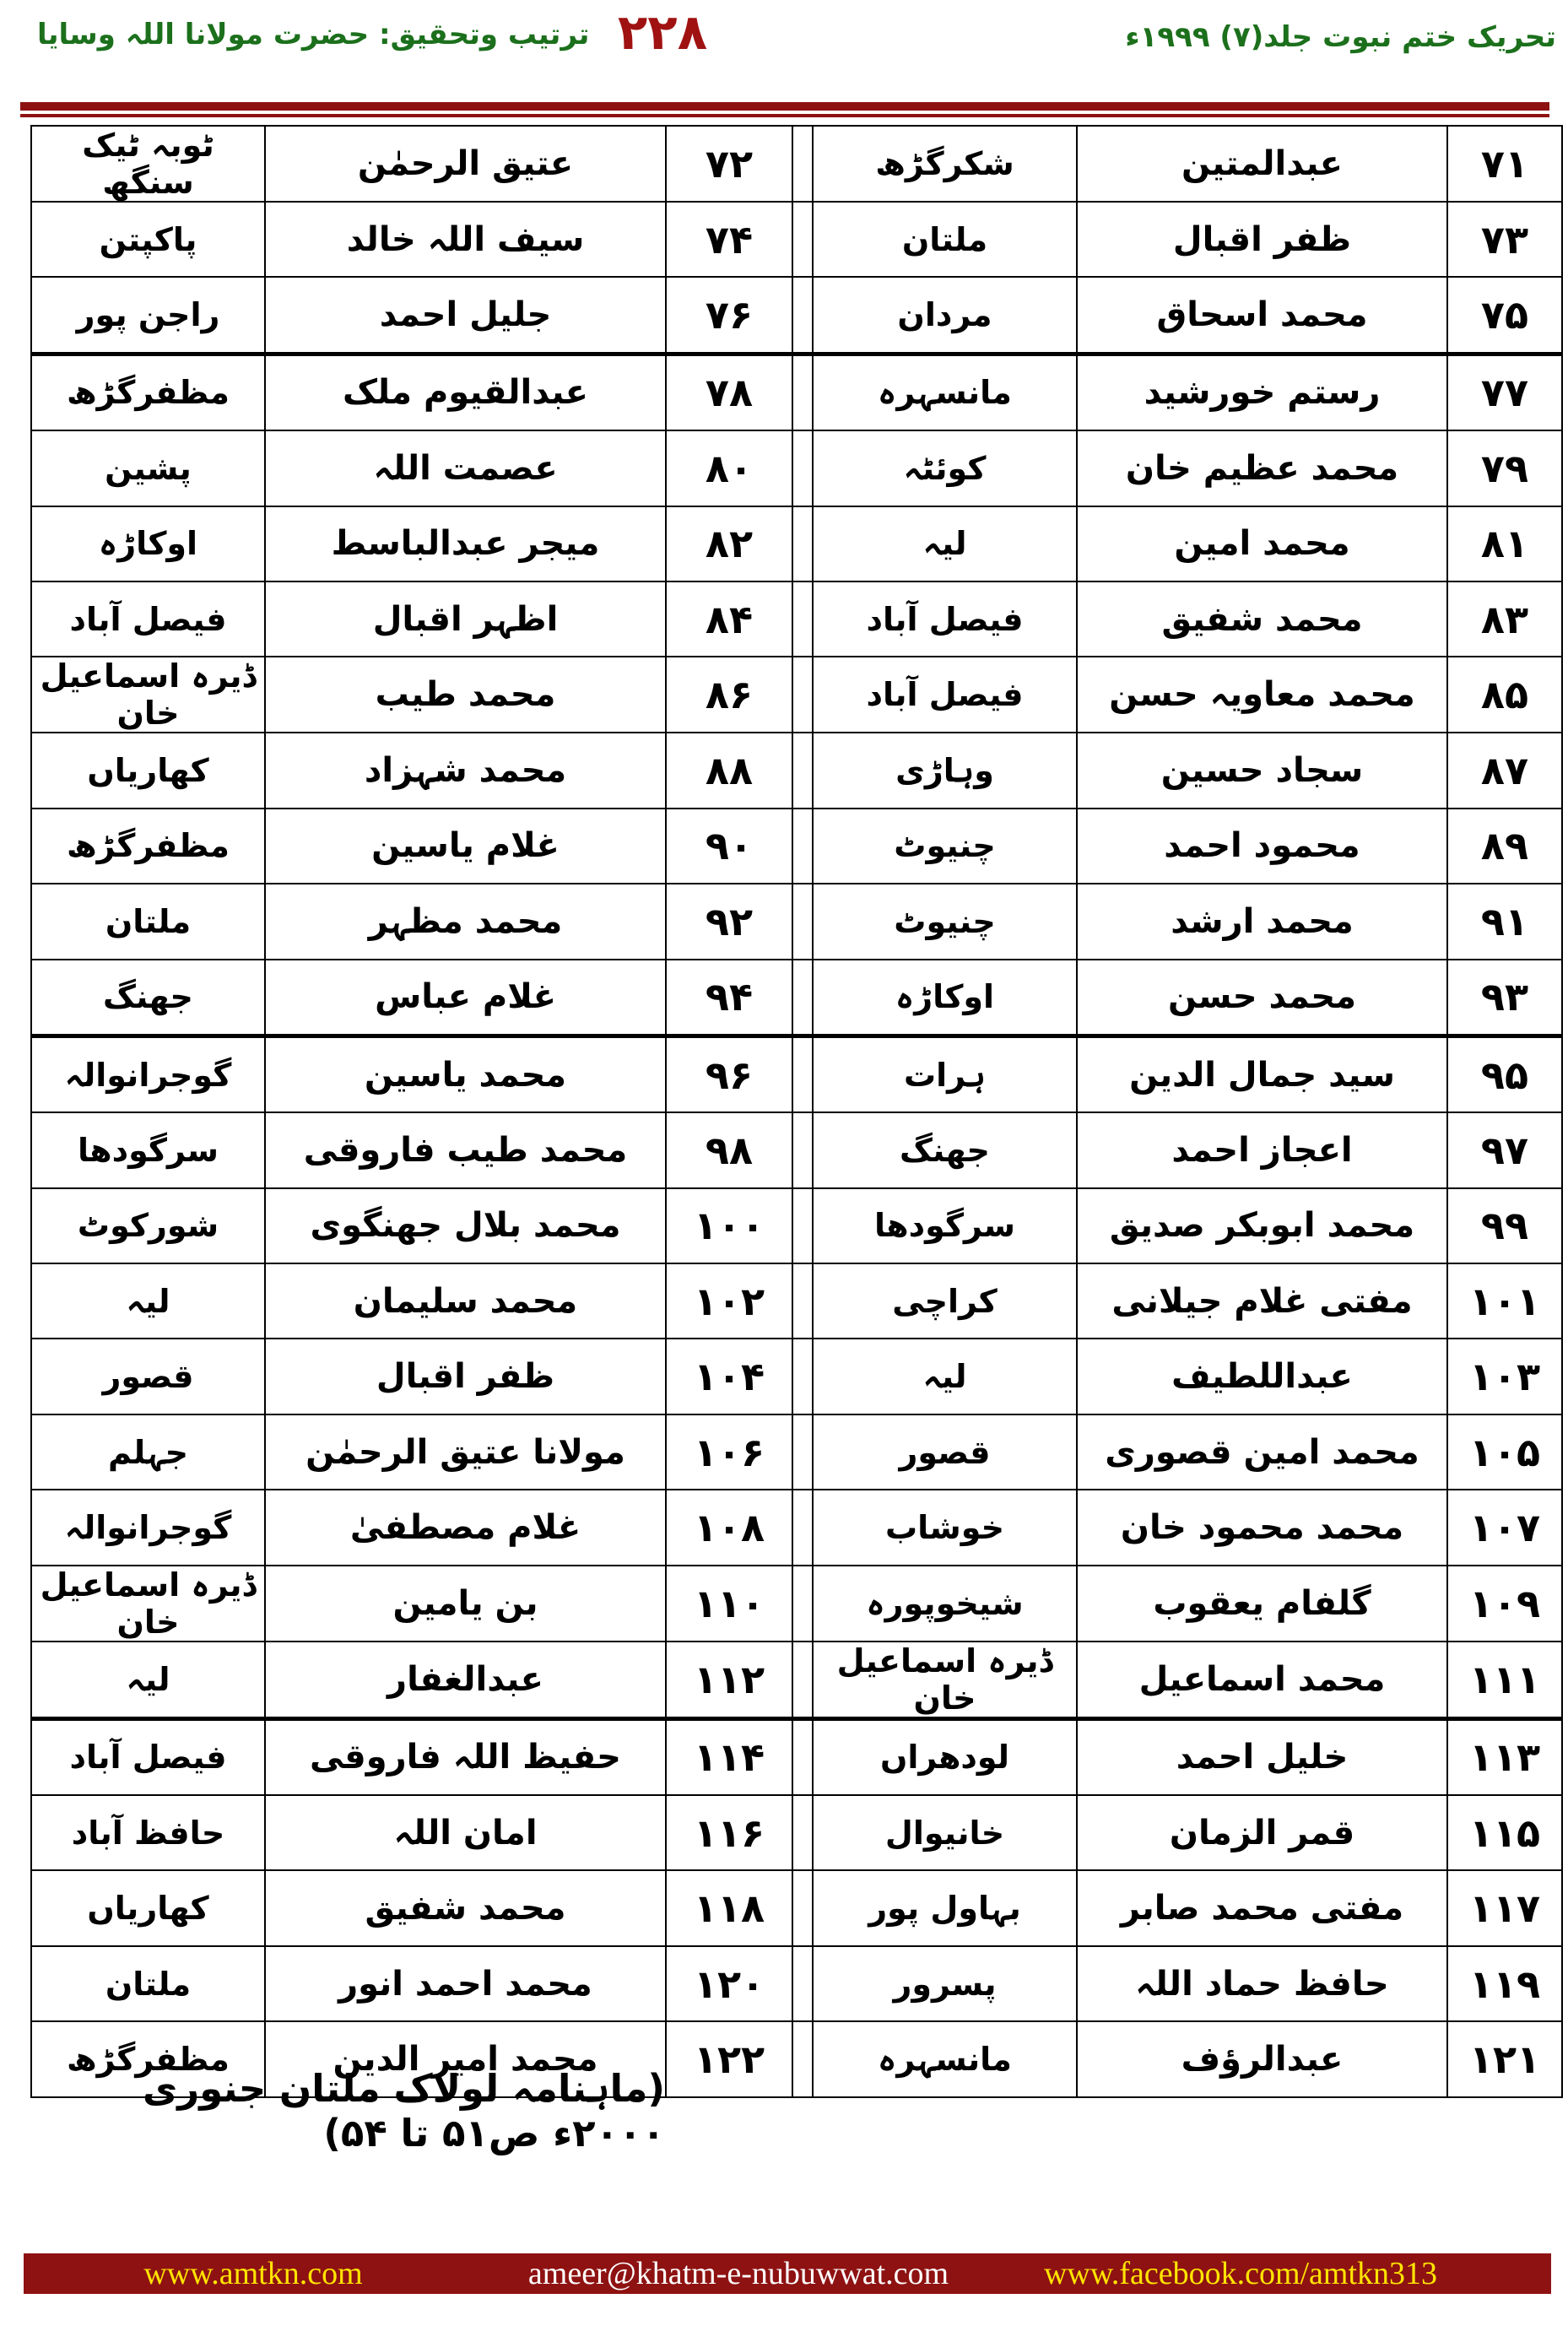  What do you see at coordinates (1262, 392) in the screenshot?
I see `name-cell: رستم خورشید` at bounding box center [1262, 392].